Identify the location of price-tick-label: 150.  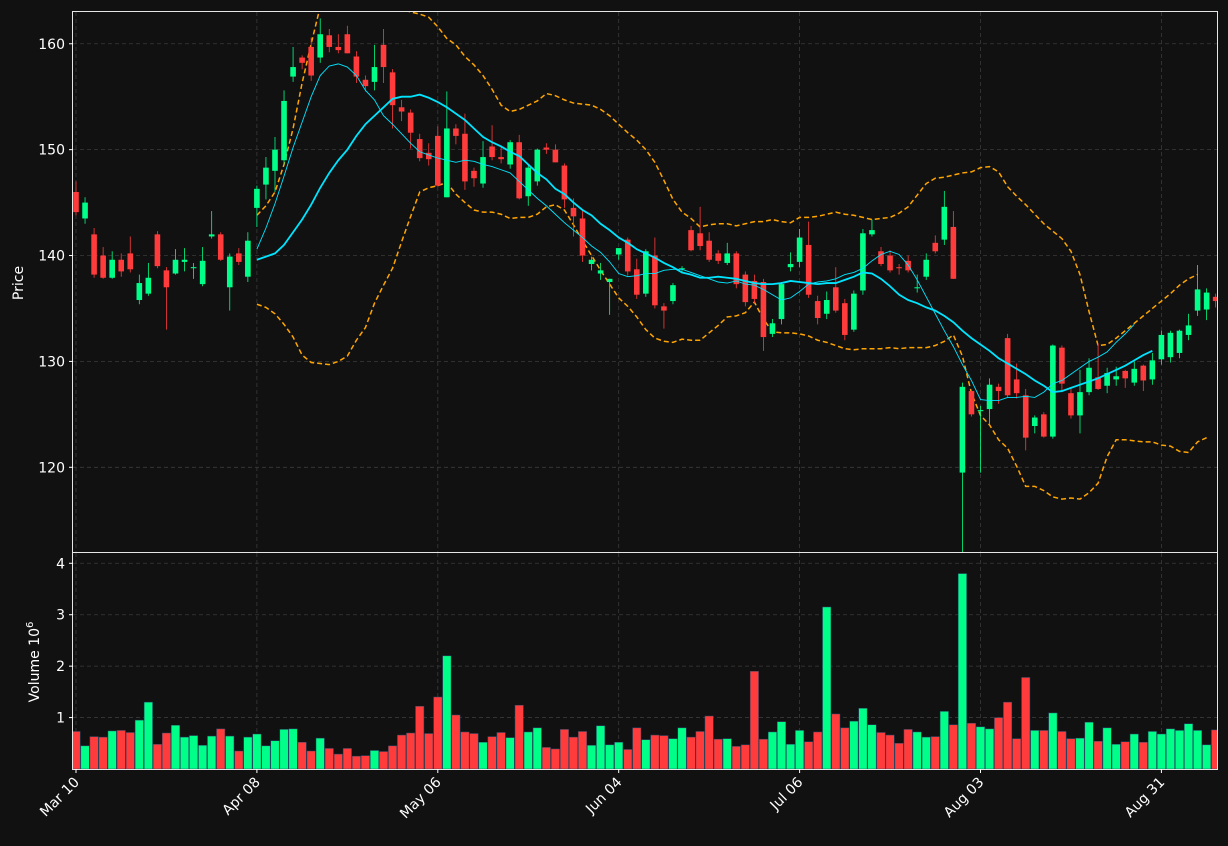
(51, 151).